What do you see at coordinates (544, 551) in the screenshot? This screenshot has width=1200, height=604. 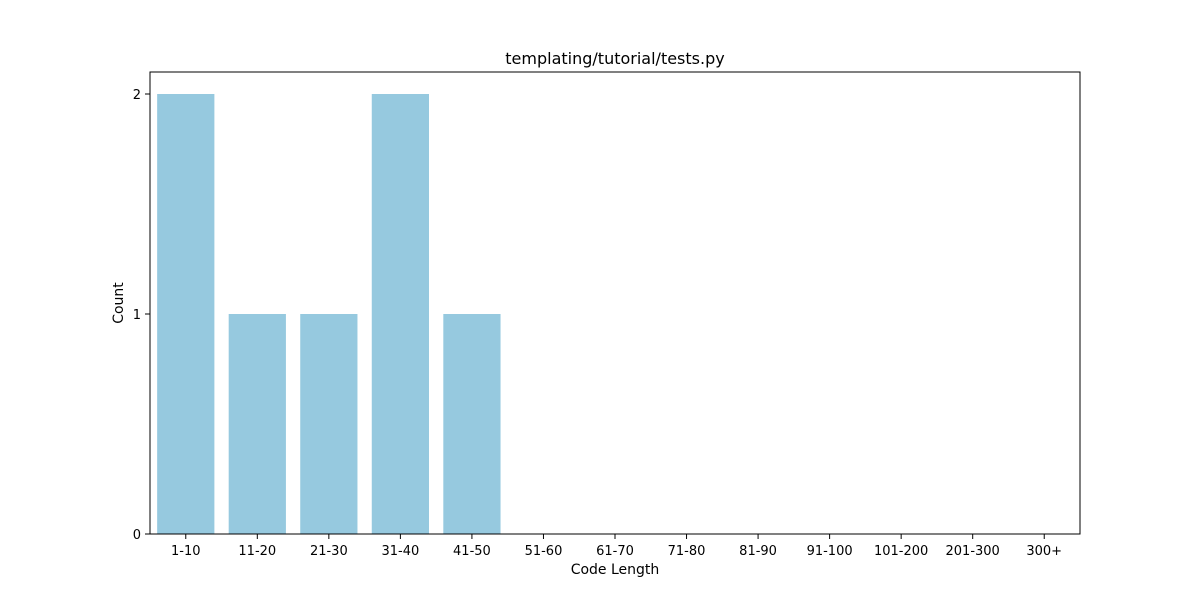 I see `x-tick-label: 51-60` at bounding box center [544, 551].